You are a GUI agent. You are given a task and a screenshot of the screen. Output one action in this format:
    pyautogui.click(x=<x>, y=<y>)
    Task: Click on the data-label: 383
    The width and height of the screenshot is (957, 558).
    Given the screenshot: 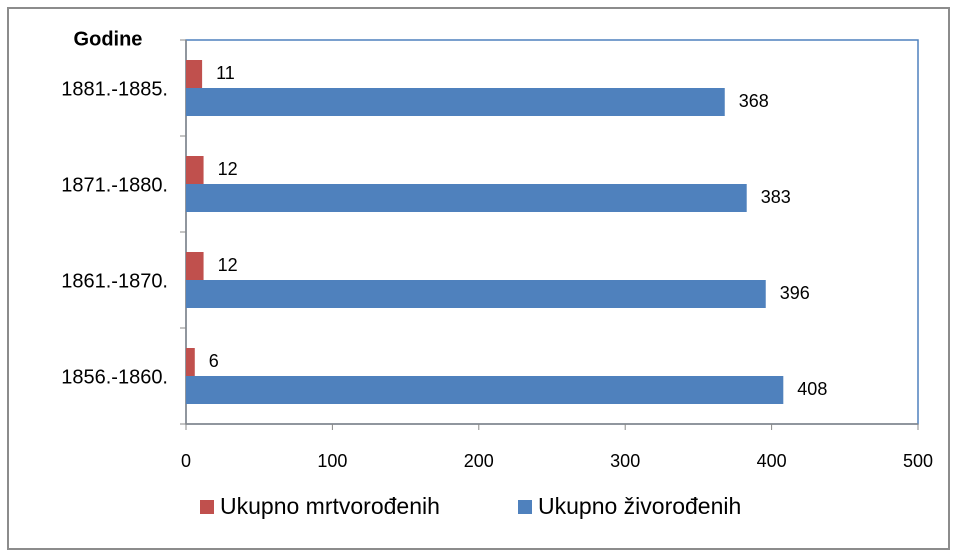 What is the action you would take?
    pyautogui.click(x=776, y=197)
    